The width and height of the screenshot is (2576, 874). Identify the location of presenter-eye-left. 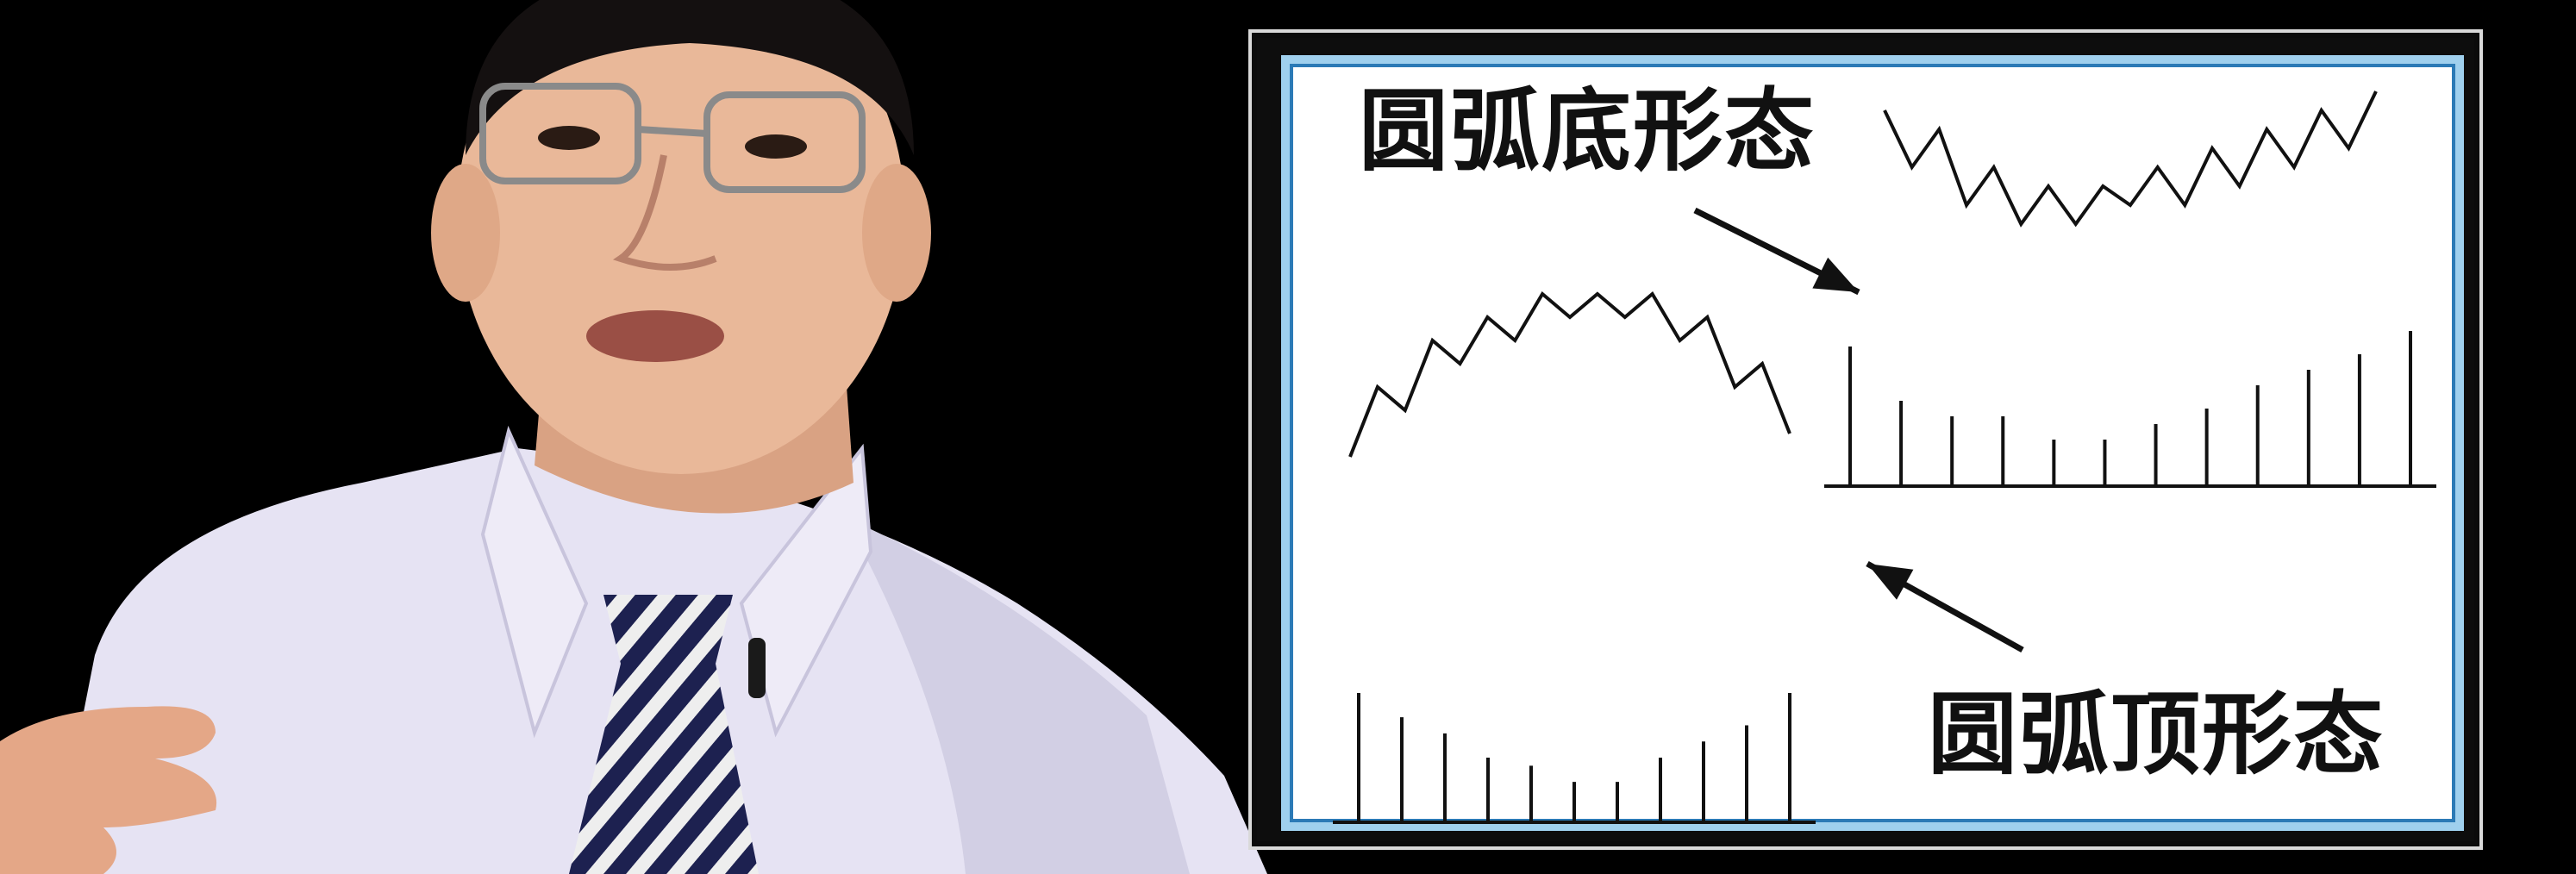
(569, 138).